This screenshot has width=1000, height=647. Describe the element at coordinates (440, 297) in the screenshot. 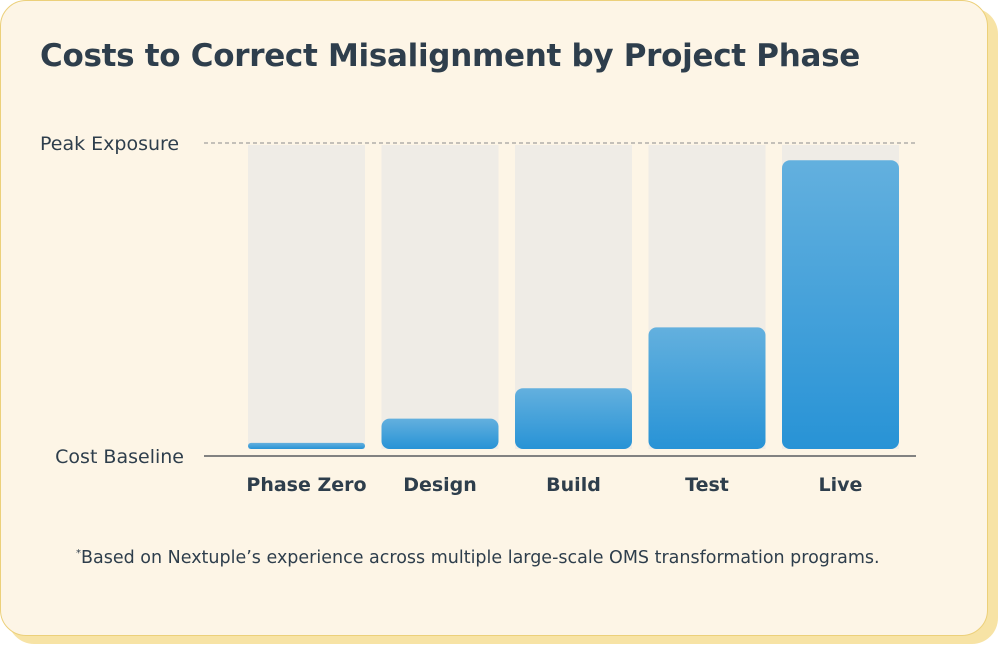

I see `bar-track-design` at that location.